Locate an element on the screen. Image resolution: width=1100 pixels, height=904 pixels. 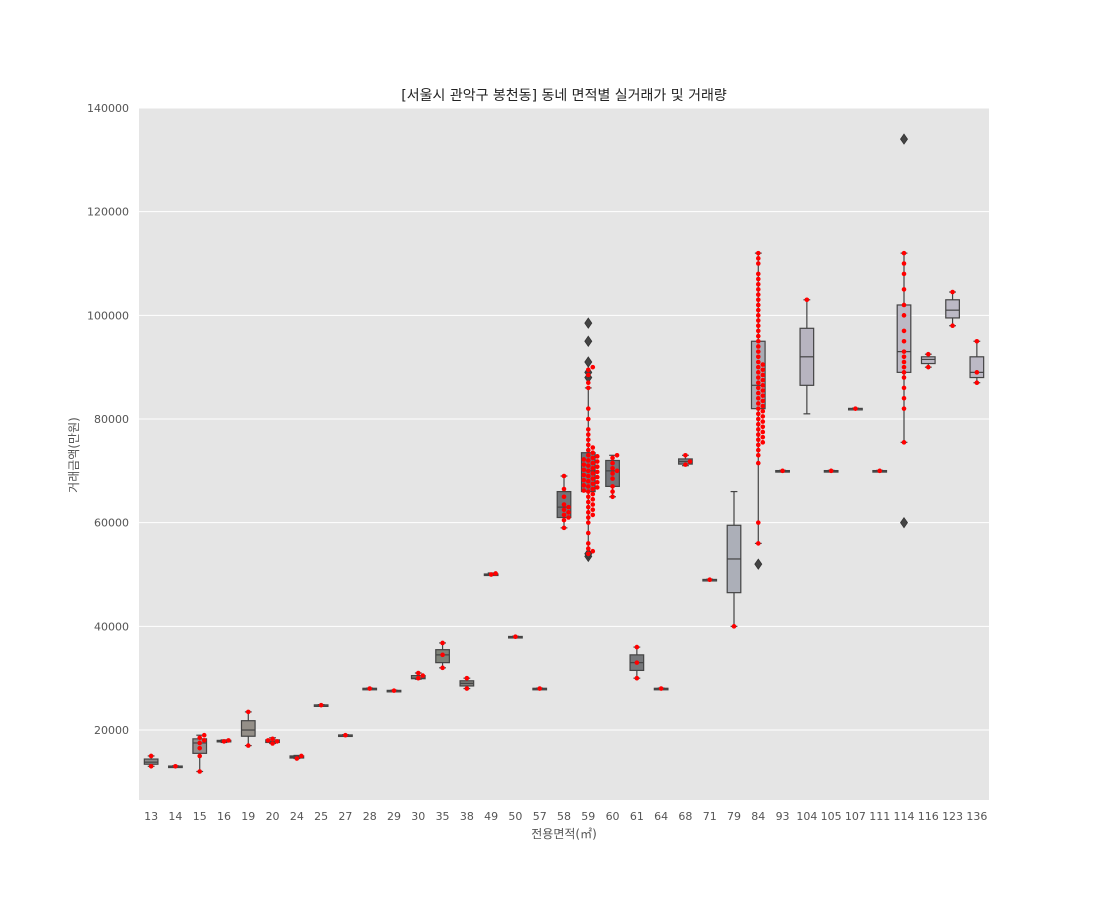
x-tick-label: 93 is located at coordinates (783, 816).